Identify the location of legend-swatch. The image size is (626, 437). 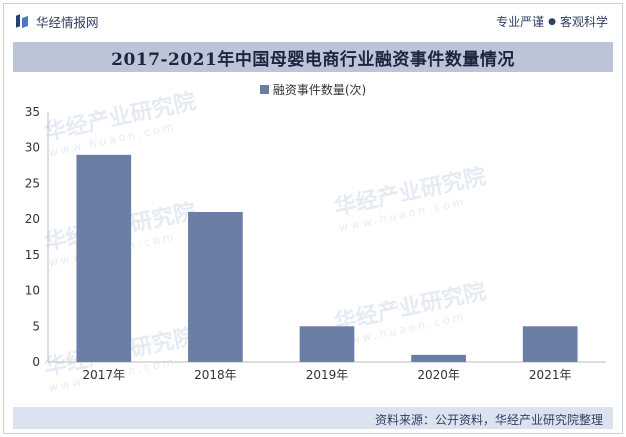
(264, 89).